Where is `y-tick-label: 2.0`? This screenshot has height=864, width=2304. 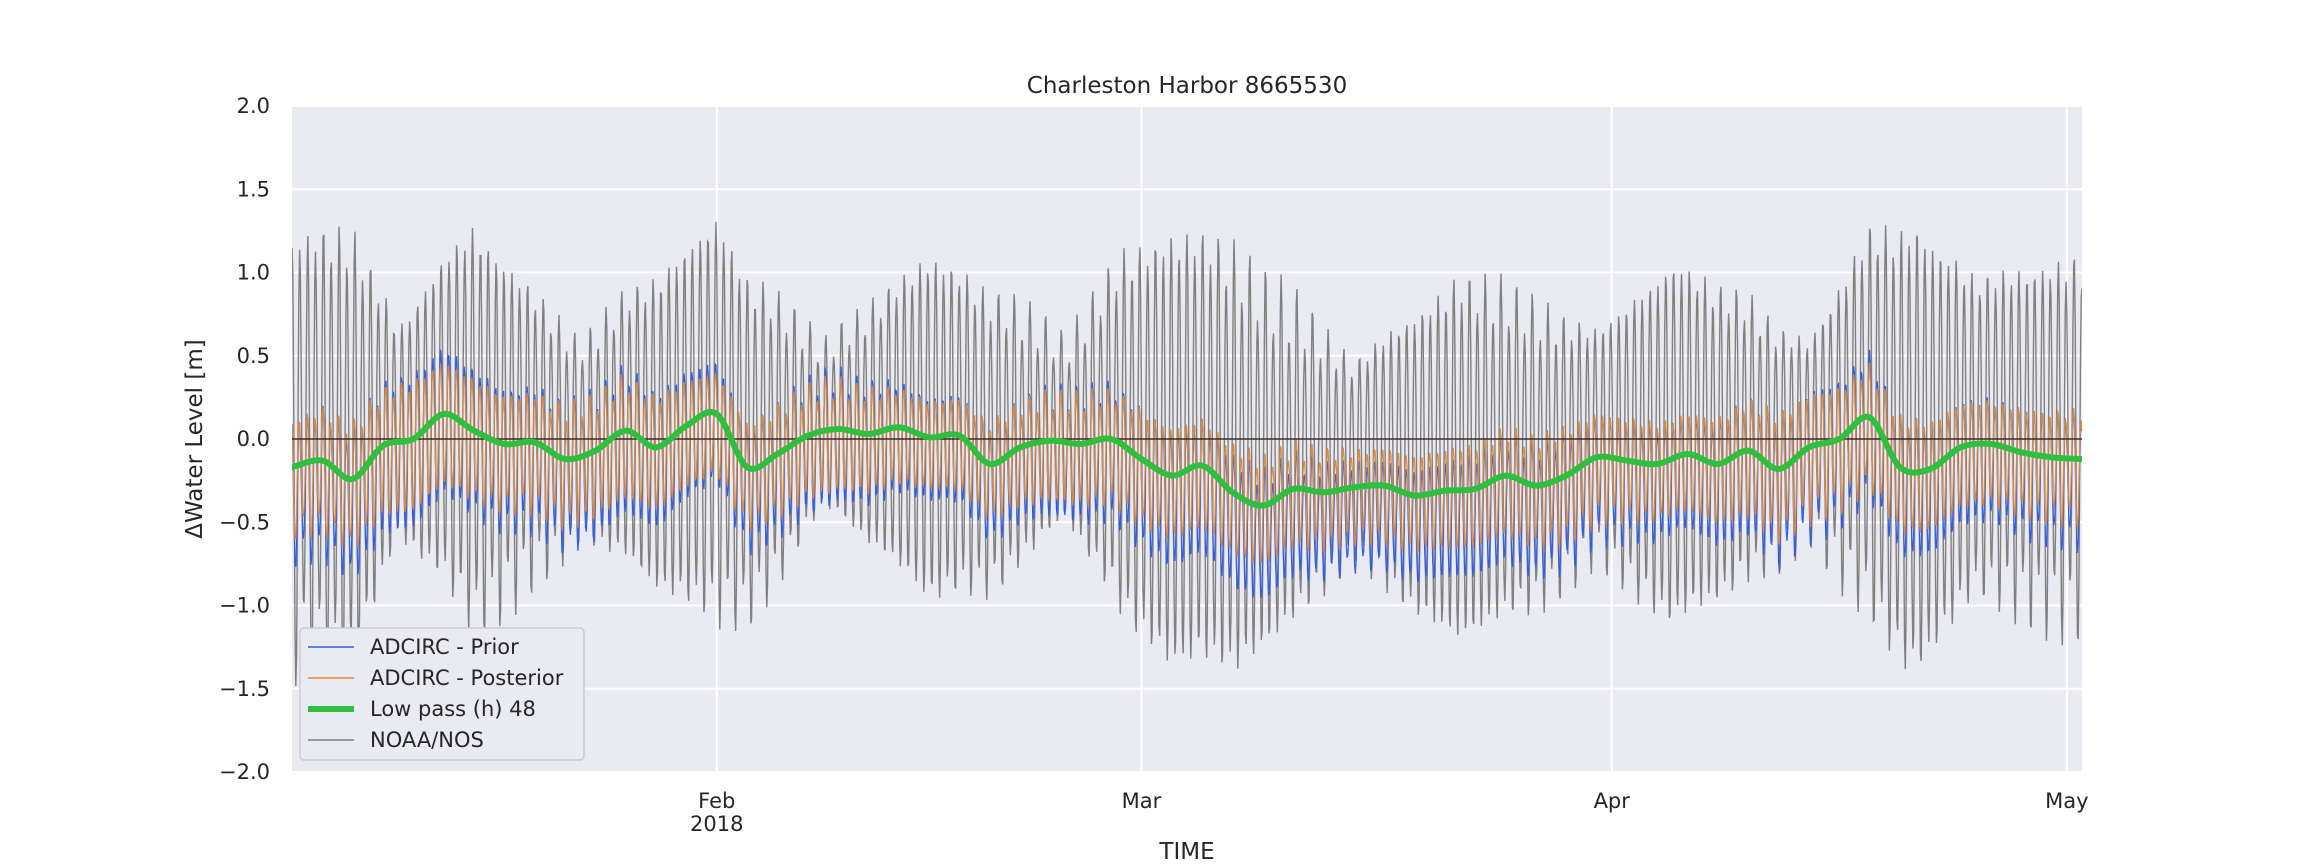 y-tick-label: 2.0 is located at coordinates (253, 106).